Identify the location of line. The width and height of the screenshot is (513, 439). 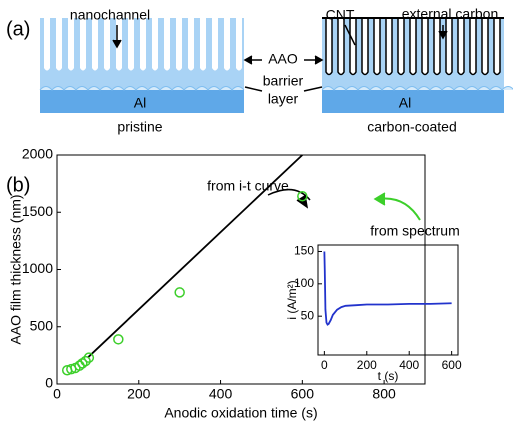
(387, 288).